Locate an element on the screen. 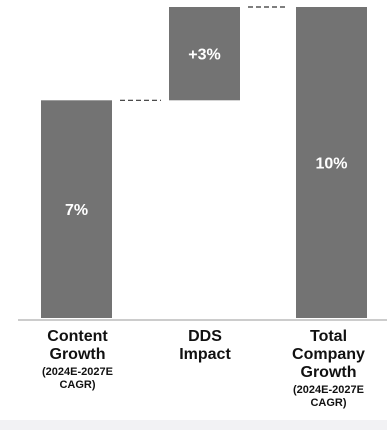  category-main-label: Content Growth is located at coordinates (77, 345).